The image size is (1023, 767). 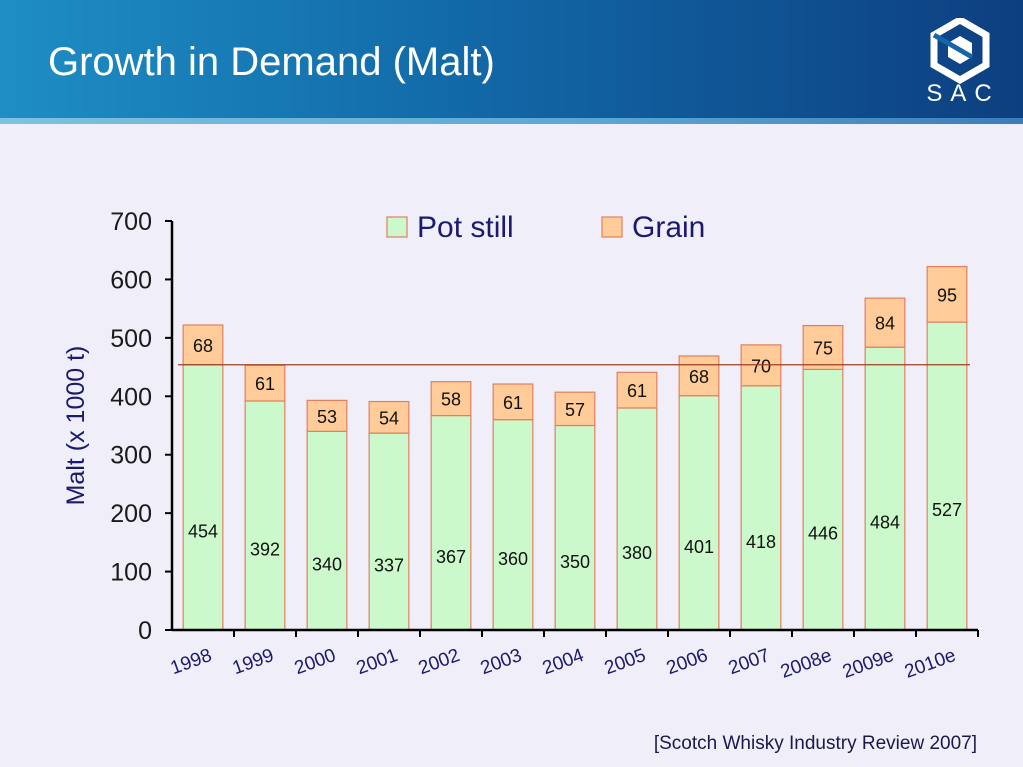 What do you see at coordinates (131, 514) in the screenshot?
I see `y-tick-label: 200` at bounding box center [131, 514].